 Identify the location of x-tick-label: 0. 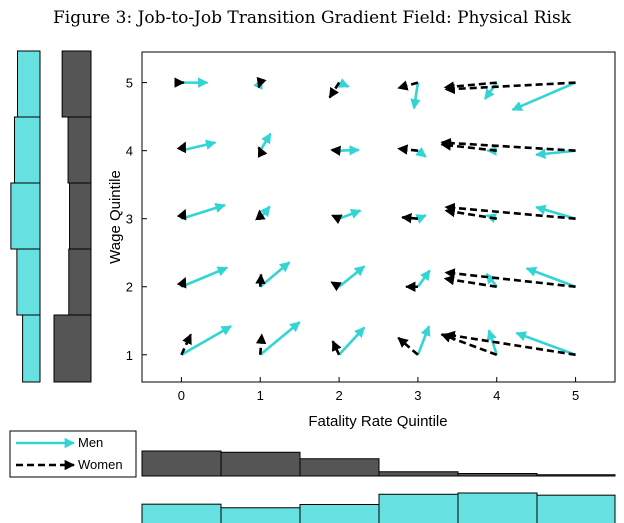
(181, 395).